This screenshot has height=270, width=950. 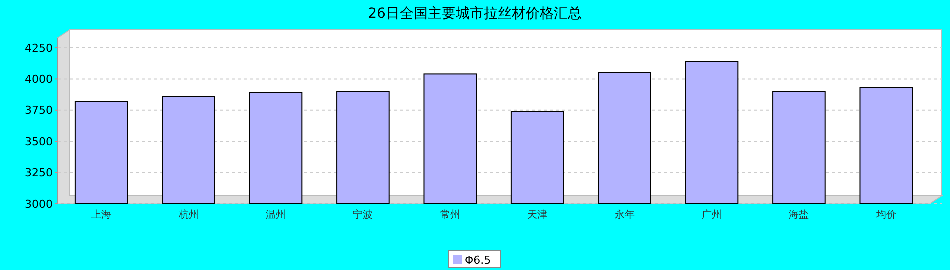 What do you see at coordinates (624, 215) in the screenshot?
I see `x-tick-label: 永年` at bounding box center [624, 215].